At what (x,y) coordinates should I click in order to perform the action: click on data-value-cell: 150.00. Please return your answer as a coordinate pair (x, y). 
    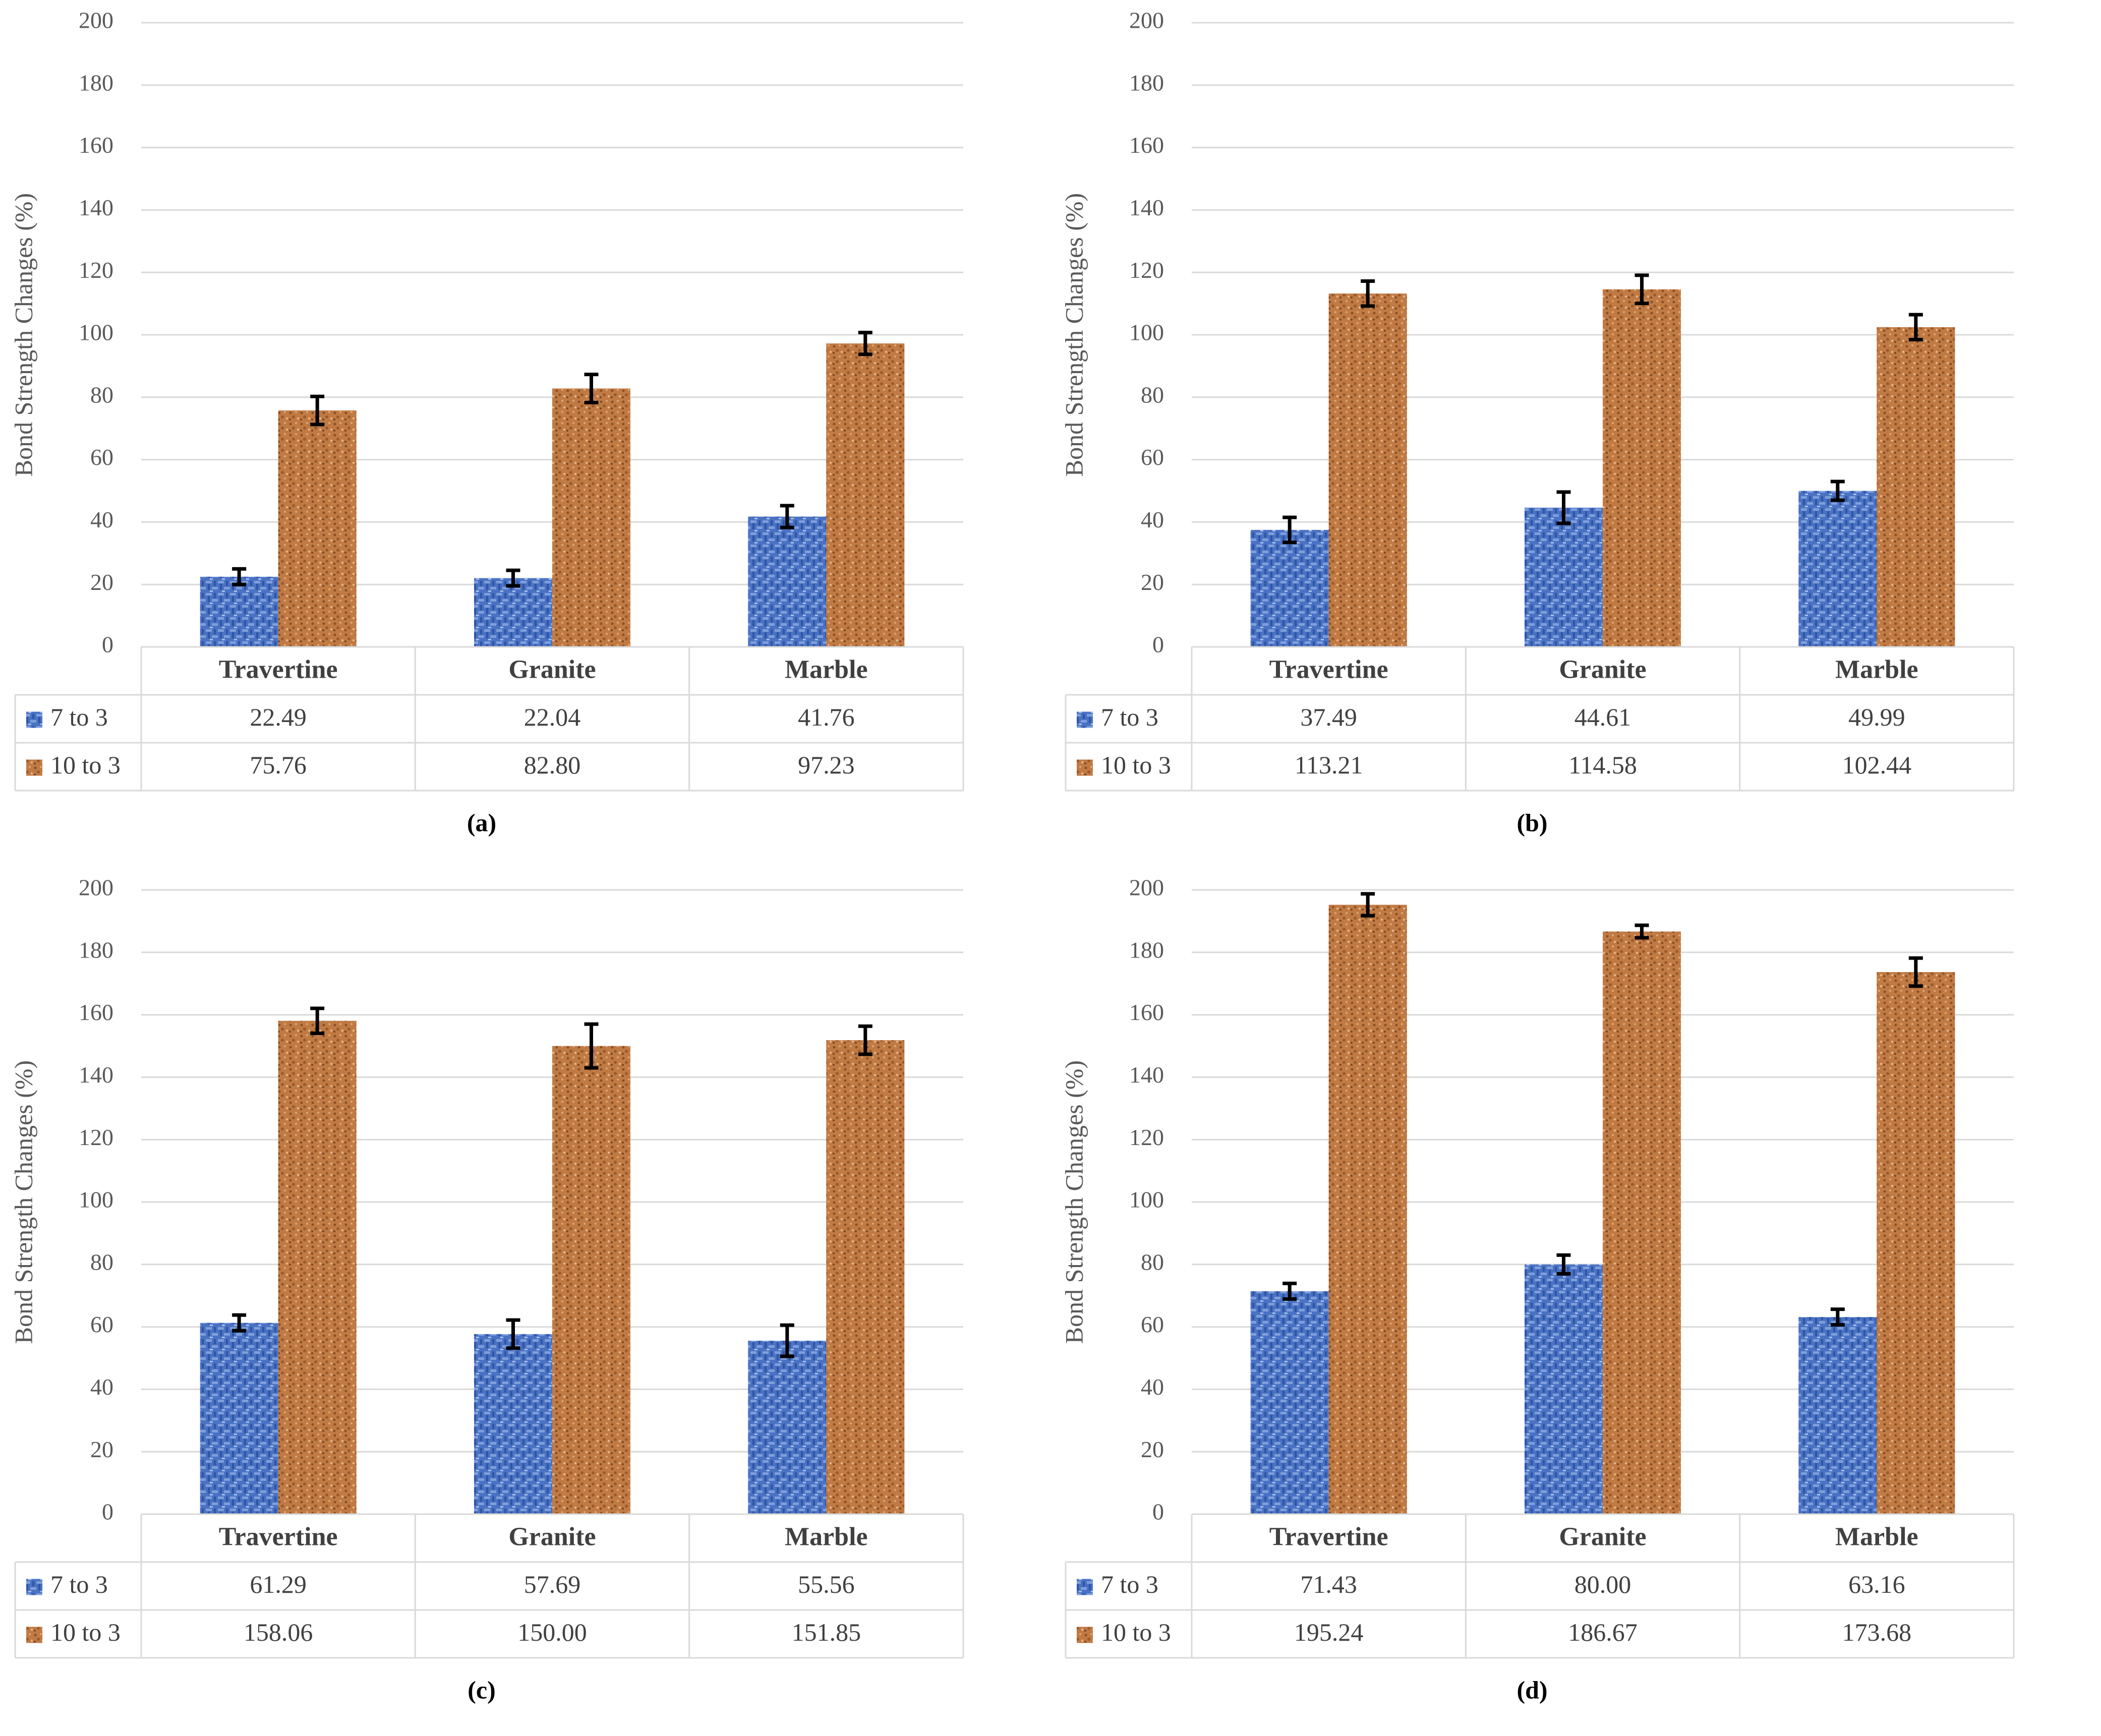
    Looking at the image, I should click on (552, 1632).